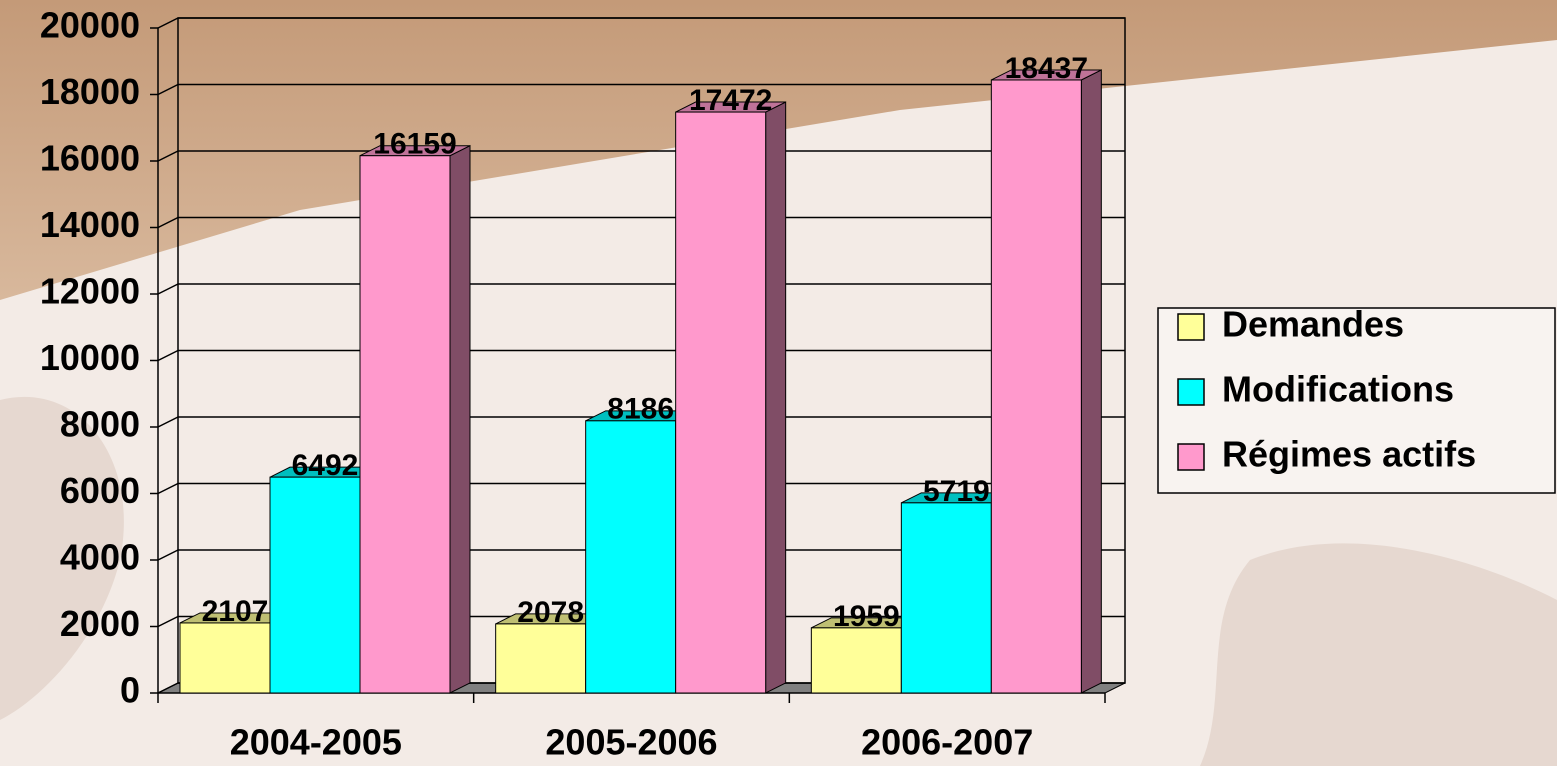  Describe the element at coordinates (1313, 324) in the screenshot. I see `legend-label: Demandes` at that location.